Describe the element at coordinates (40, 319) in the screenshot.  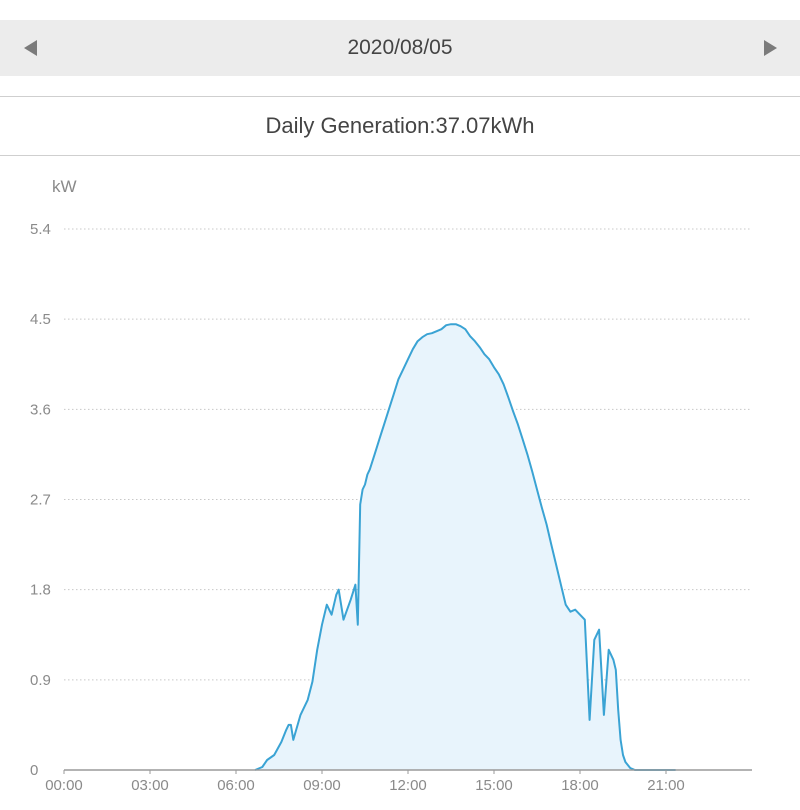
I see `y-tick-label: 4.5` at that location.